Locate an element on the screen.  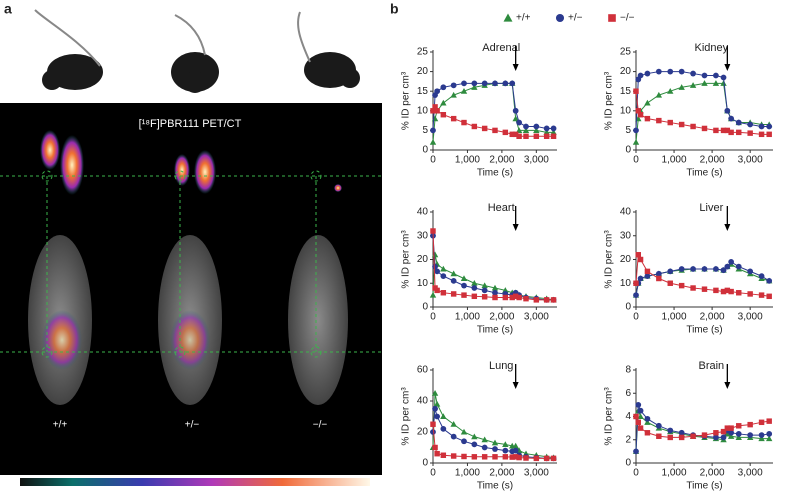
y-tick-label: 60 is located at coordinates (423, 370).